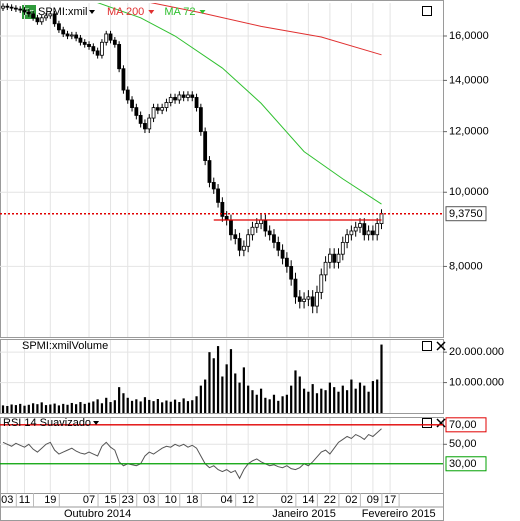  What do you see at coordinates (110, 500) in the screenshot?
I see `x-tick-label: 15` at bounding box center [110, 500].